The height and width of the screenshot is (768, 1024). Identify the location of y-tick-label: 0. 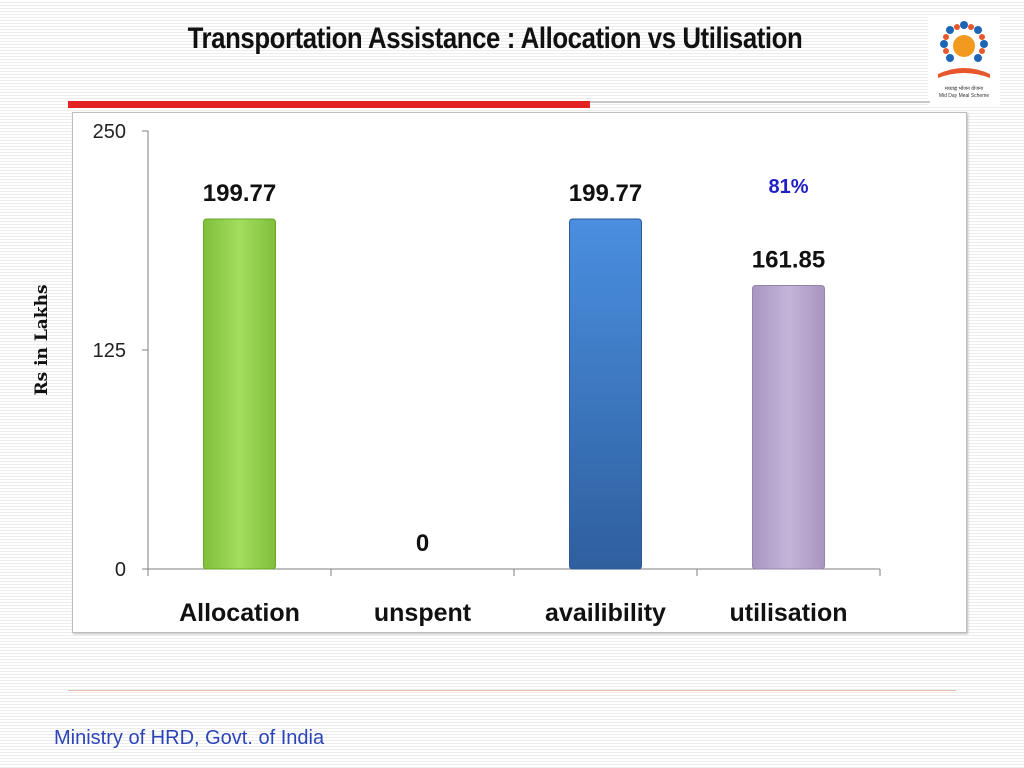
(120, 570).